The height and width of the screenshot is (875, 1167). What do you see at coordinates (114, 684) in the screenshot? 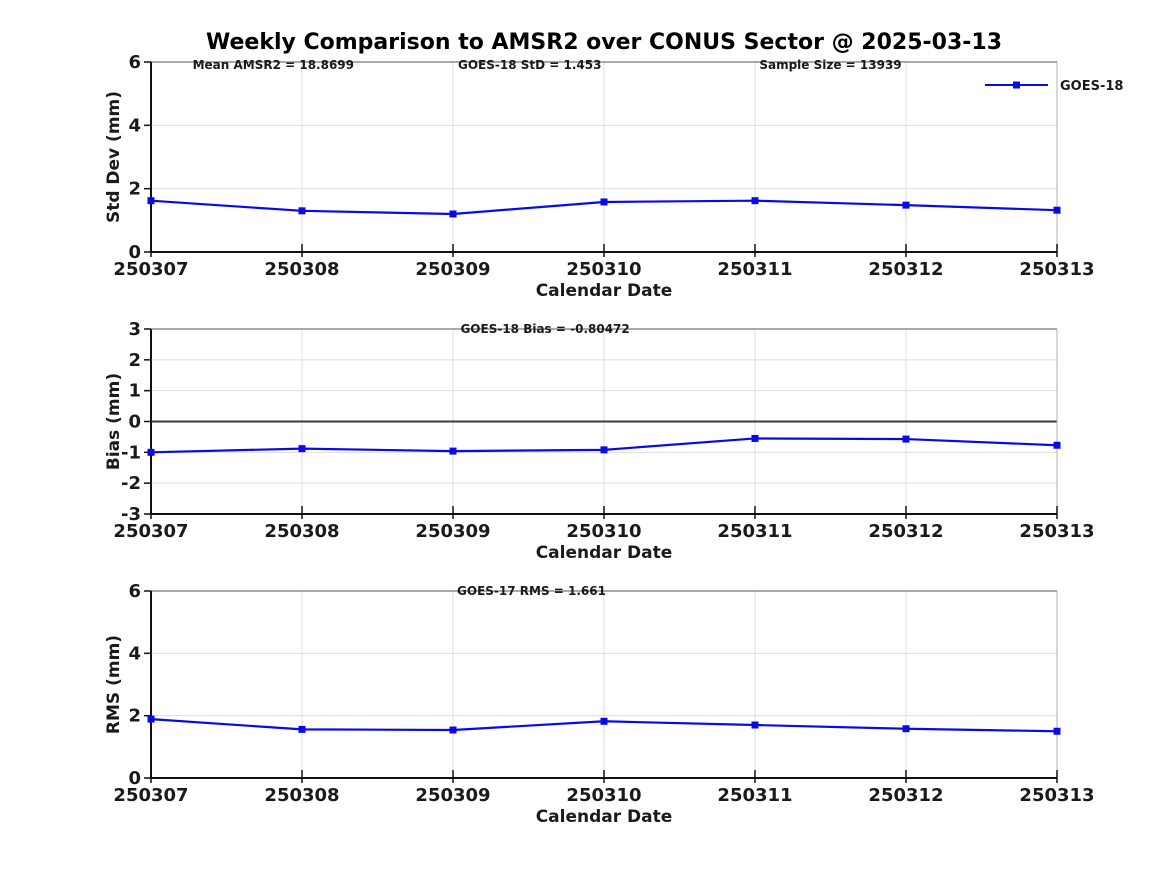
I see `axis-ylabel: RMS (mm)` at bounding box center [114, 684].